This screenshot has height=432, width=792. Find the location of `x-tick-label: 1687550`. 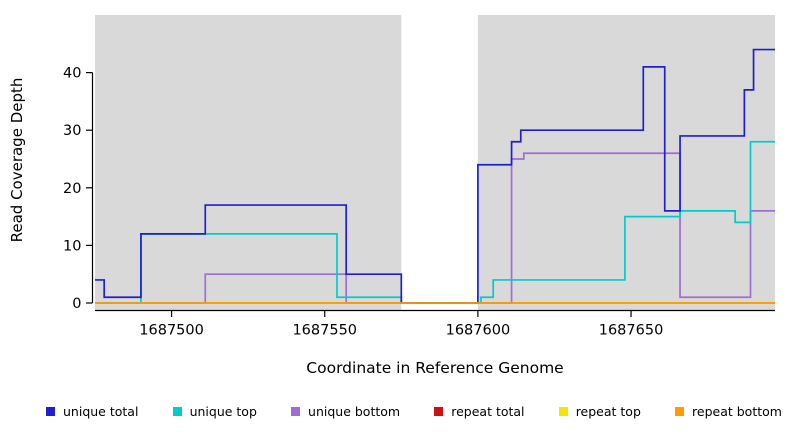

x-tick-label: 1687550 is located at coordinates (324, 331).